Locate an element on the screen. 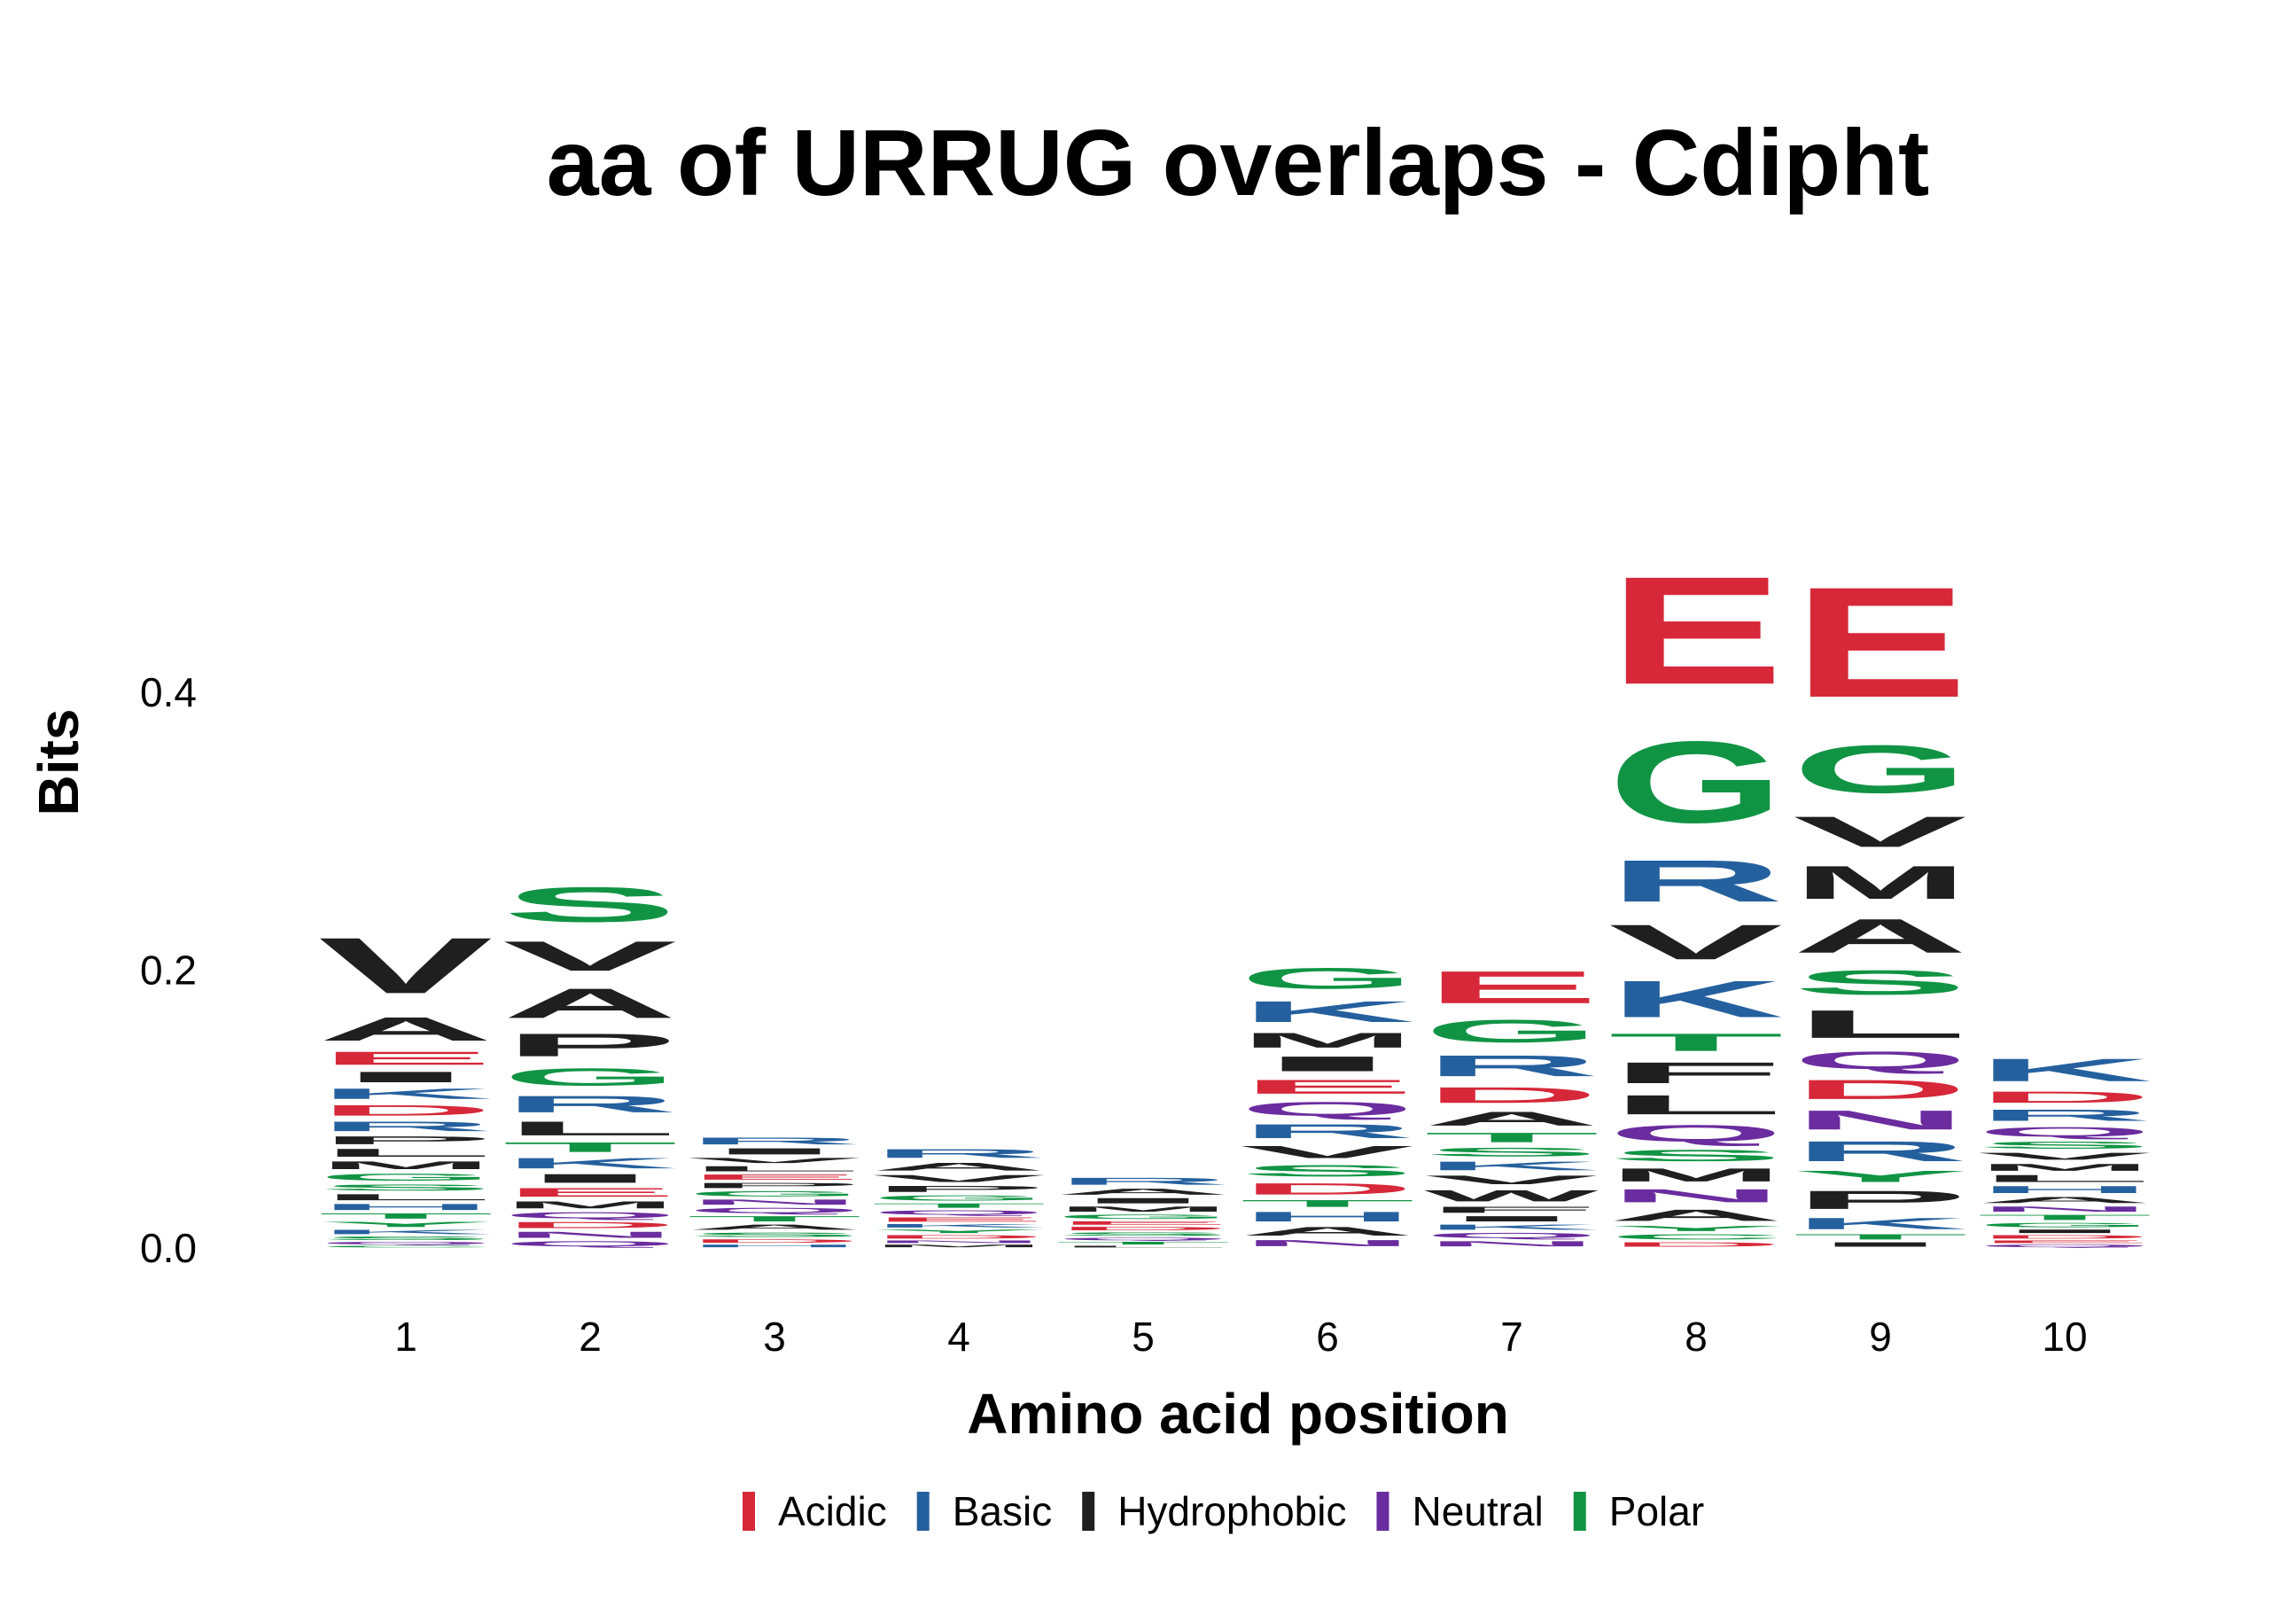 The width and height of the screenshot is (2296, 1599). legend-label-polar: Polar is located at coordinates (1656, 1511).